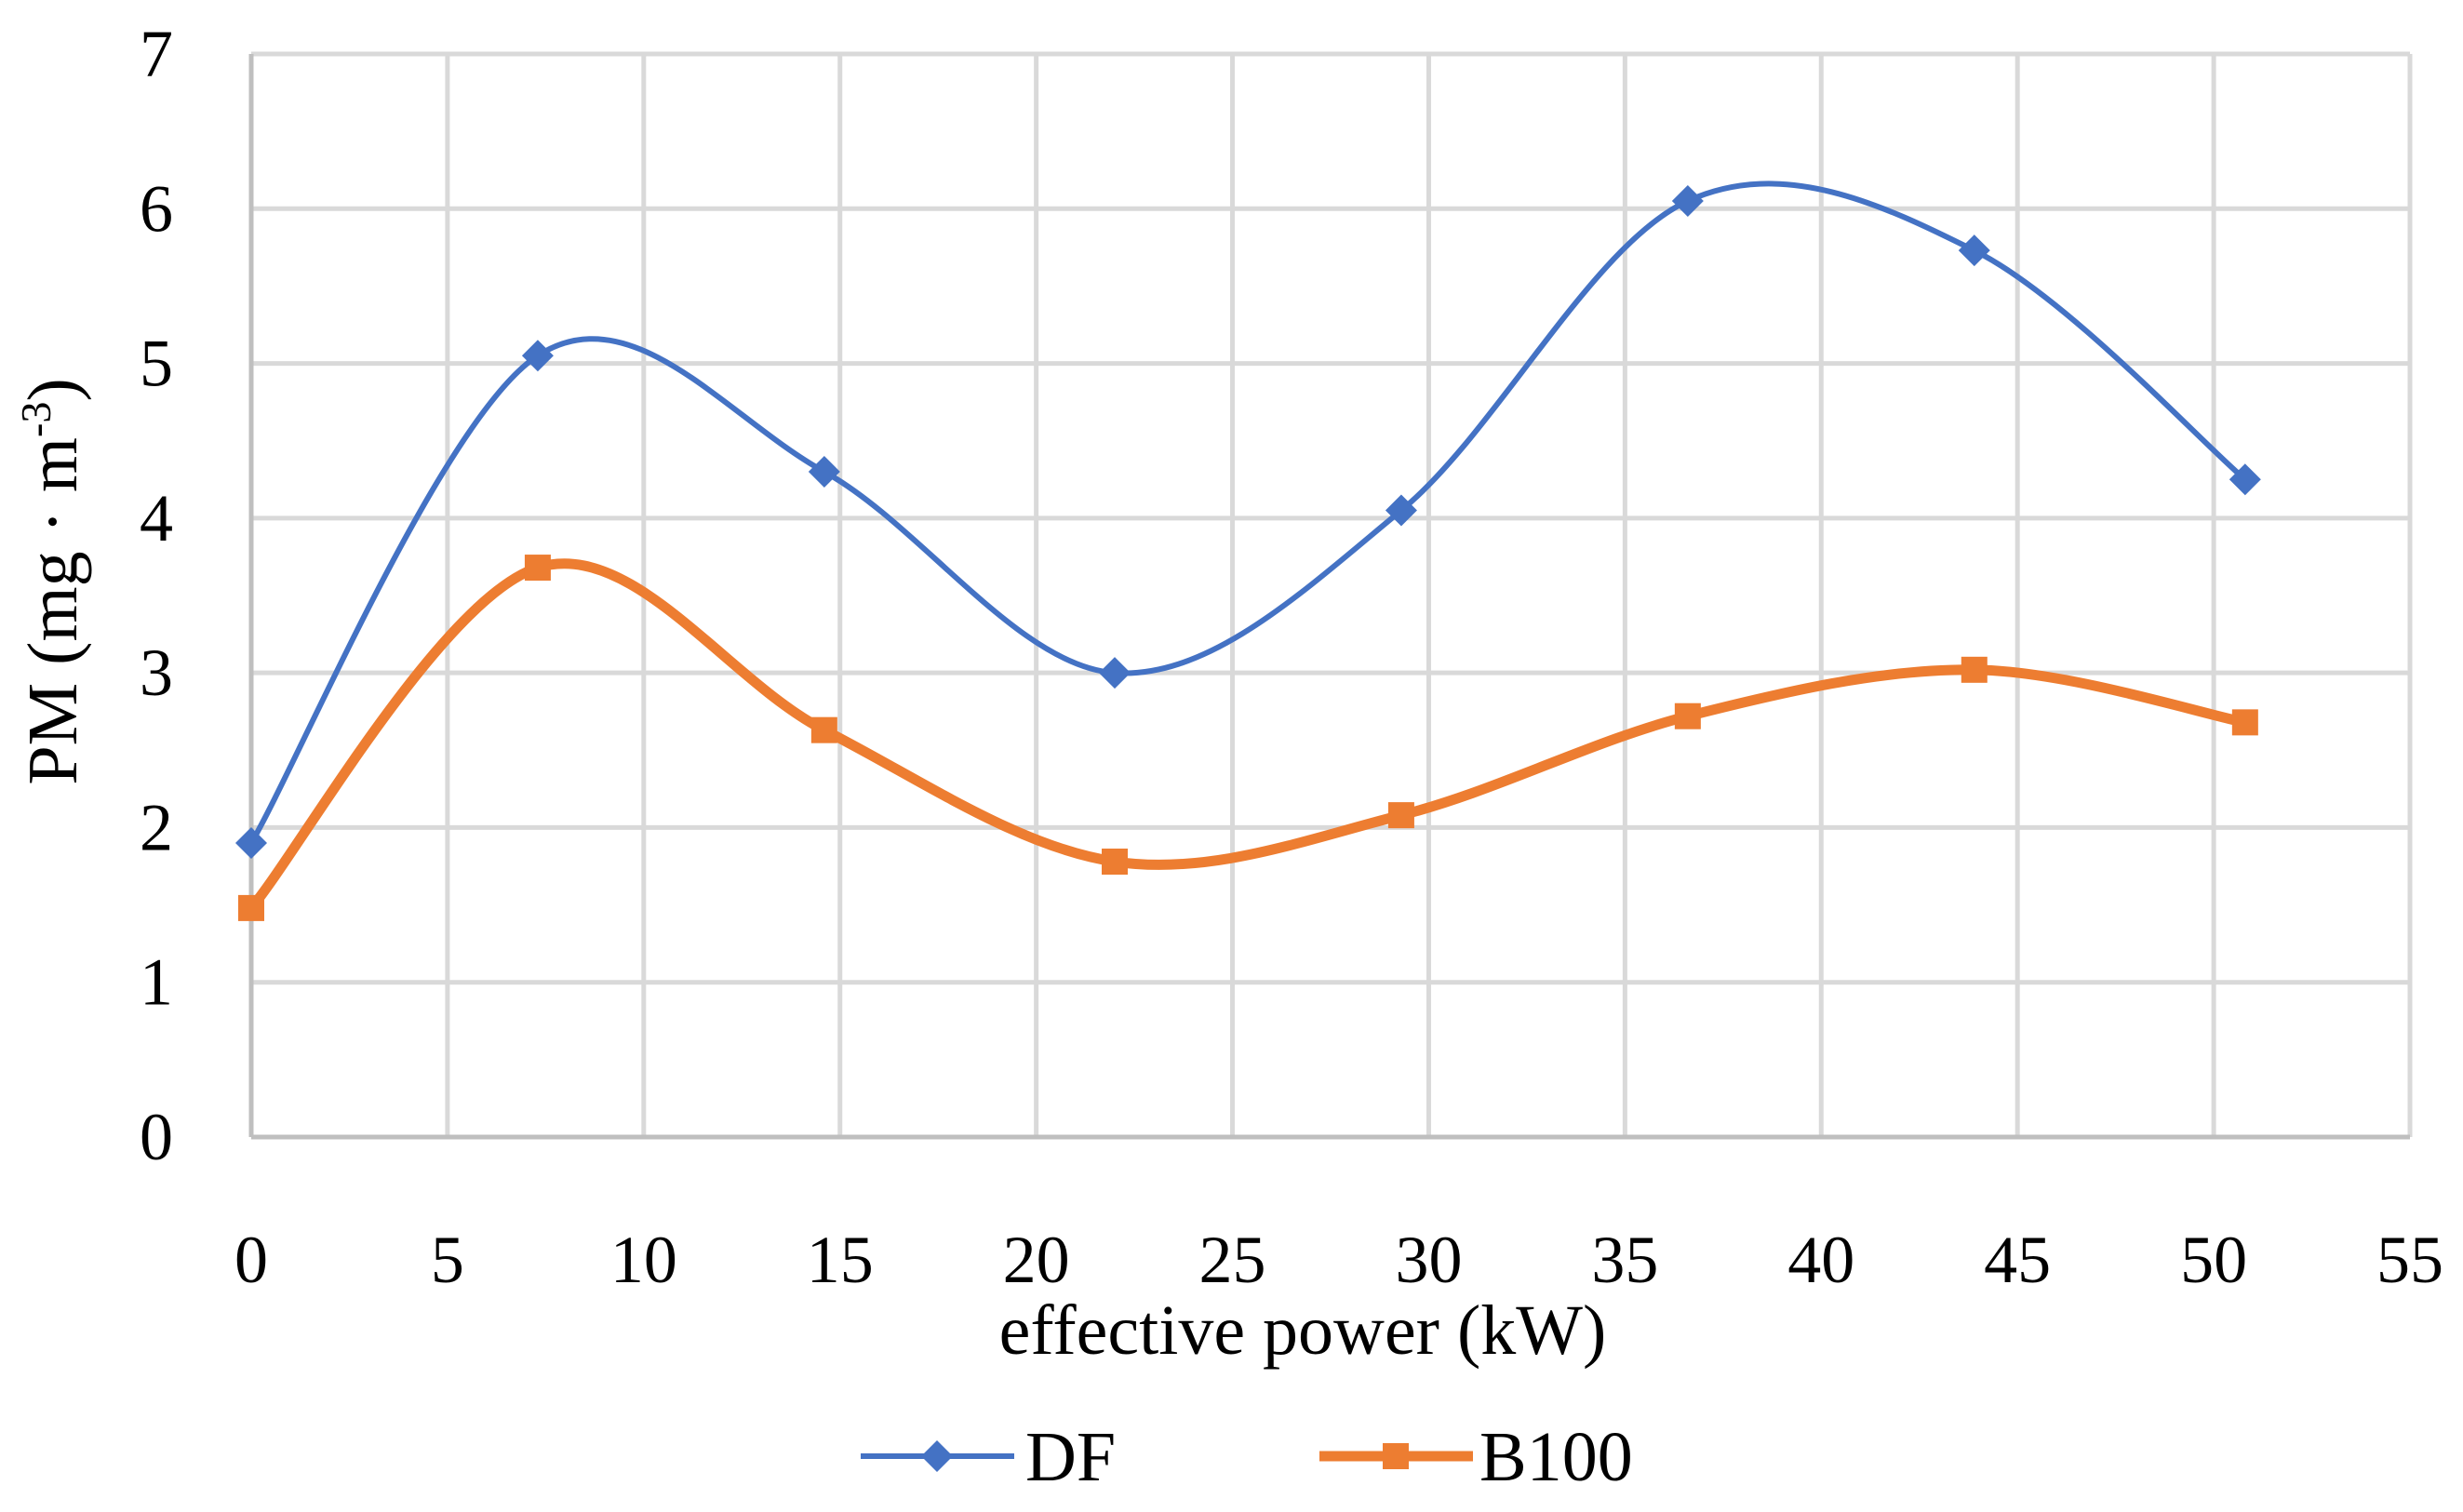  Describe the element at coordinates (157, 54) in the screenshot. I see `y-tick-label-7: 7` at that location.